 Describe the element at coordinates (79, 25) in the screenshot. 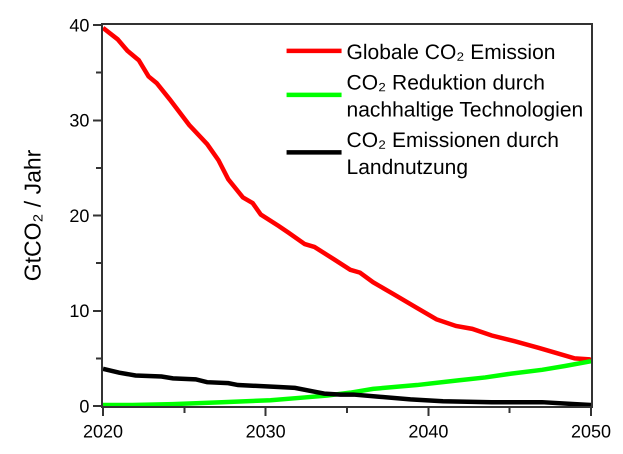

I see `y-tick-label: 40` at that location.